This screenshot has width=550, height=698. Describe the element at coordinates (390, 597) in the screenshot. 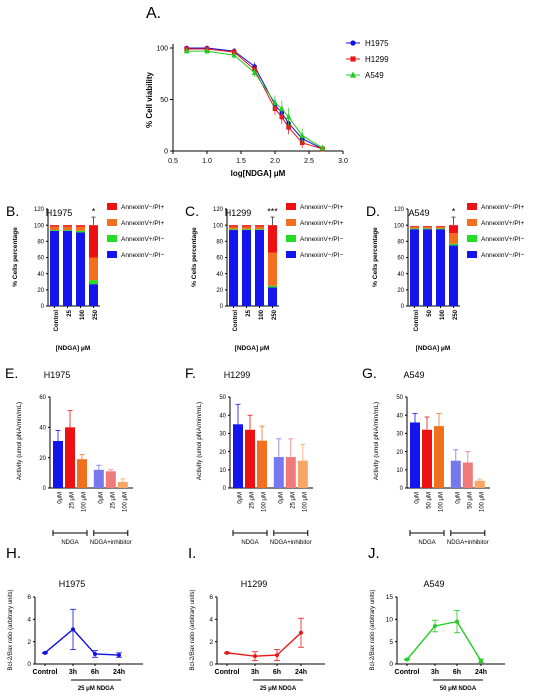

I see `j-y-tick-label: 15` at that location.